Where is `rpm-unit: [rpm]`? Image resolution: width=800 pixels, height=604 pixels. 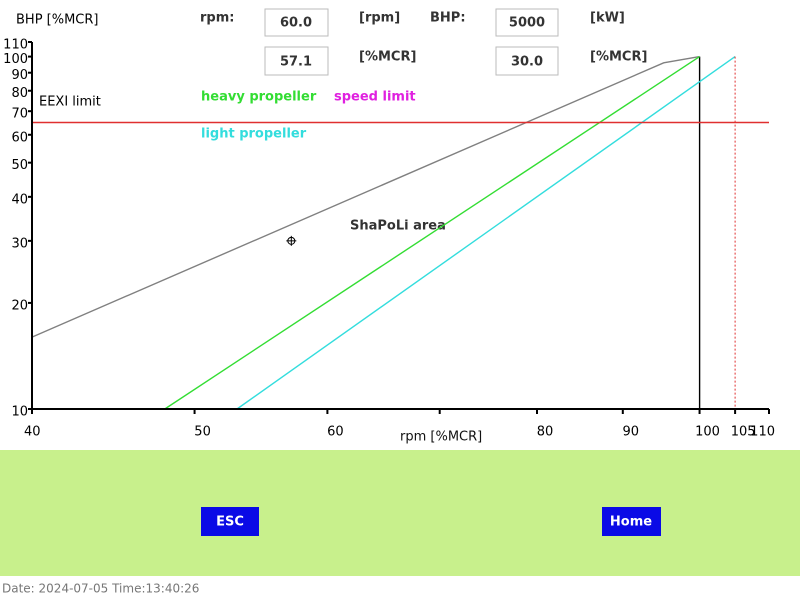
rpm-unit: [rpm] is located at coordinates (379, 18).